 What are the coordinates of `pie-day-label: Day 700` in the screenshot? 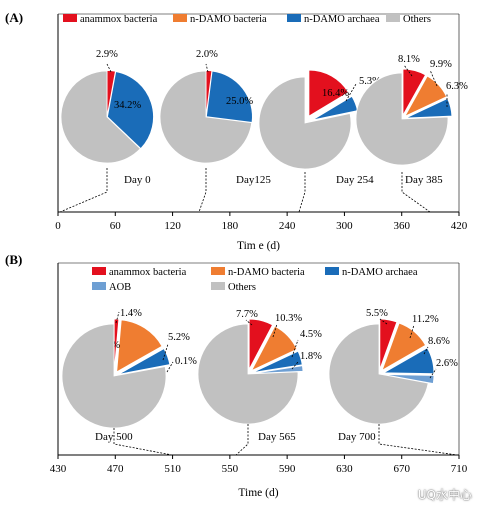 It's located at (357, 437).